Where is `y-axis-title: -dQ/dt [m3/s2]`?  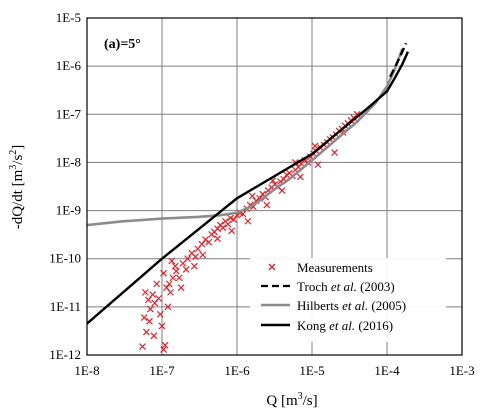 y-axis-title: -dQ/dt [m3/s2] is located at coordinates (17, 187).